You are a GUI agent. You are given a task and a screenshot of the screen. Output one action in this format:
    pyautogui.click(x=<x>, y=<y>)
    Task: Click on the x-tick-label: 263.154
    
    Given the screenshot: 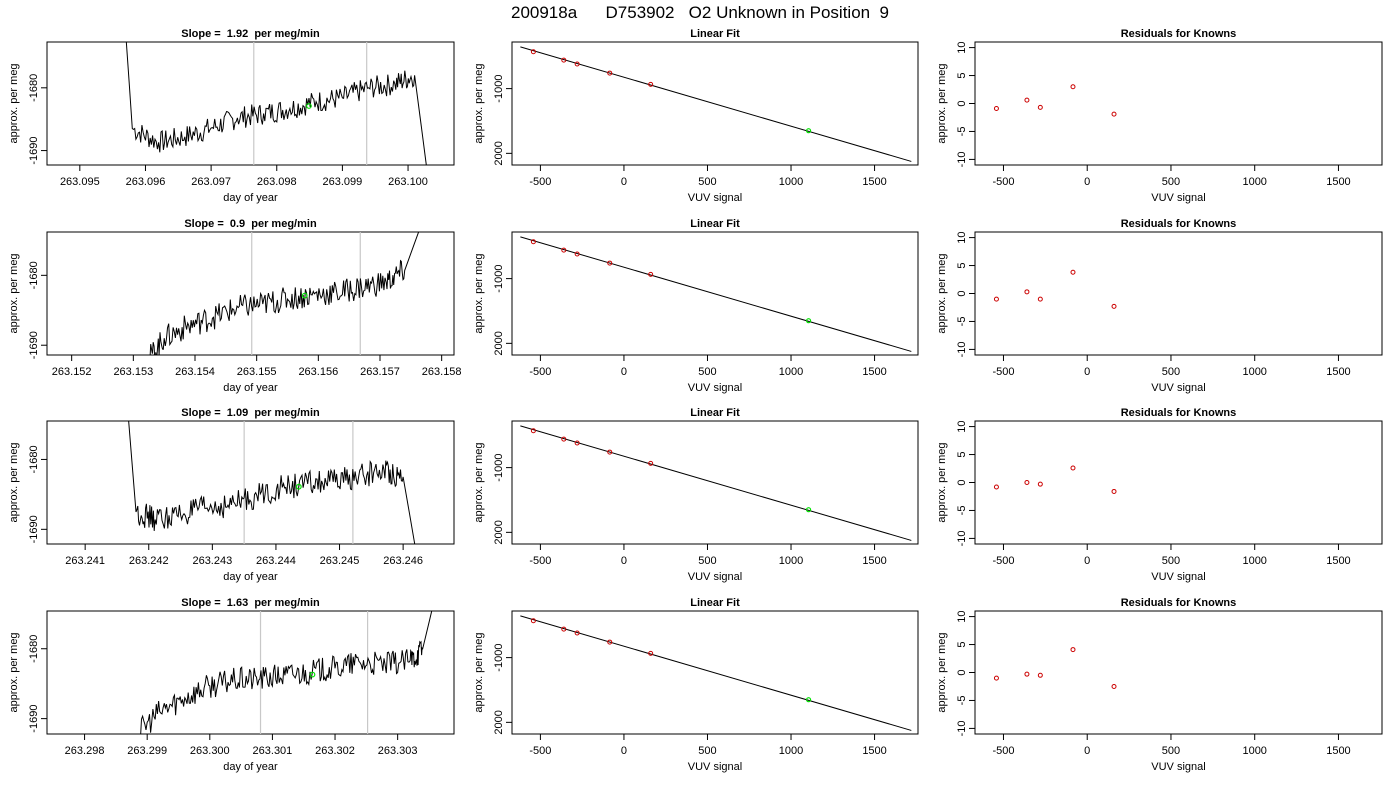 What is the action you would take?
    pyautogui.click(x=195, y=372)
    